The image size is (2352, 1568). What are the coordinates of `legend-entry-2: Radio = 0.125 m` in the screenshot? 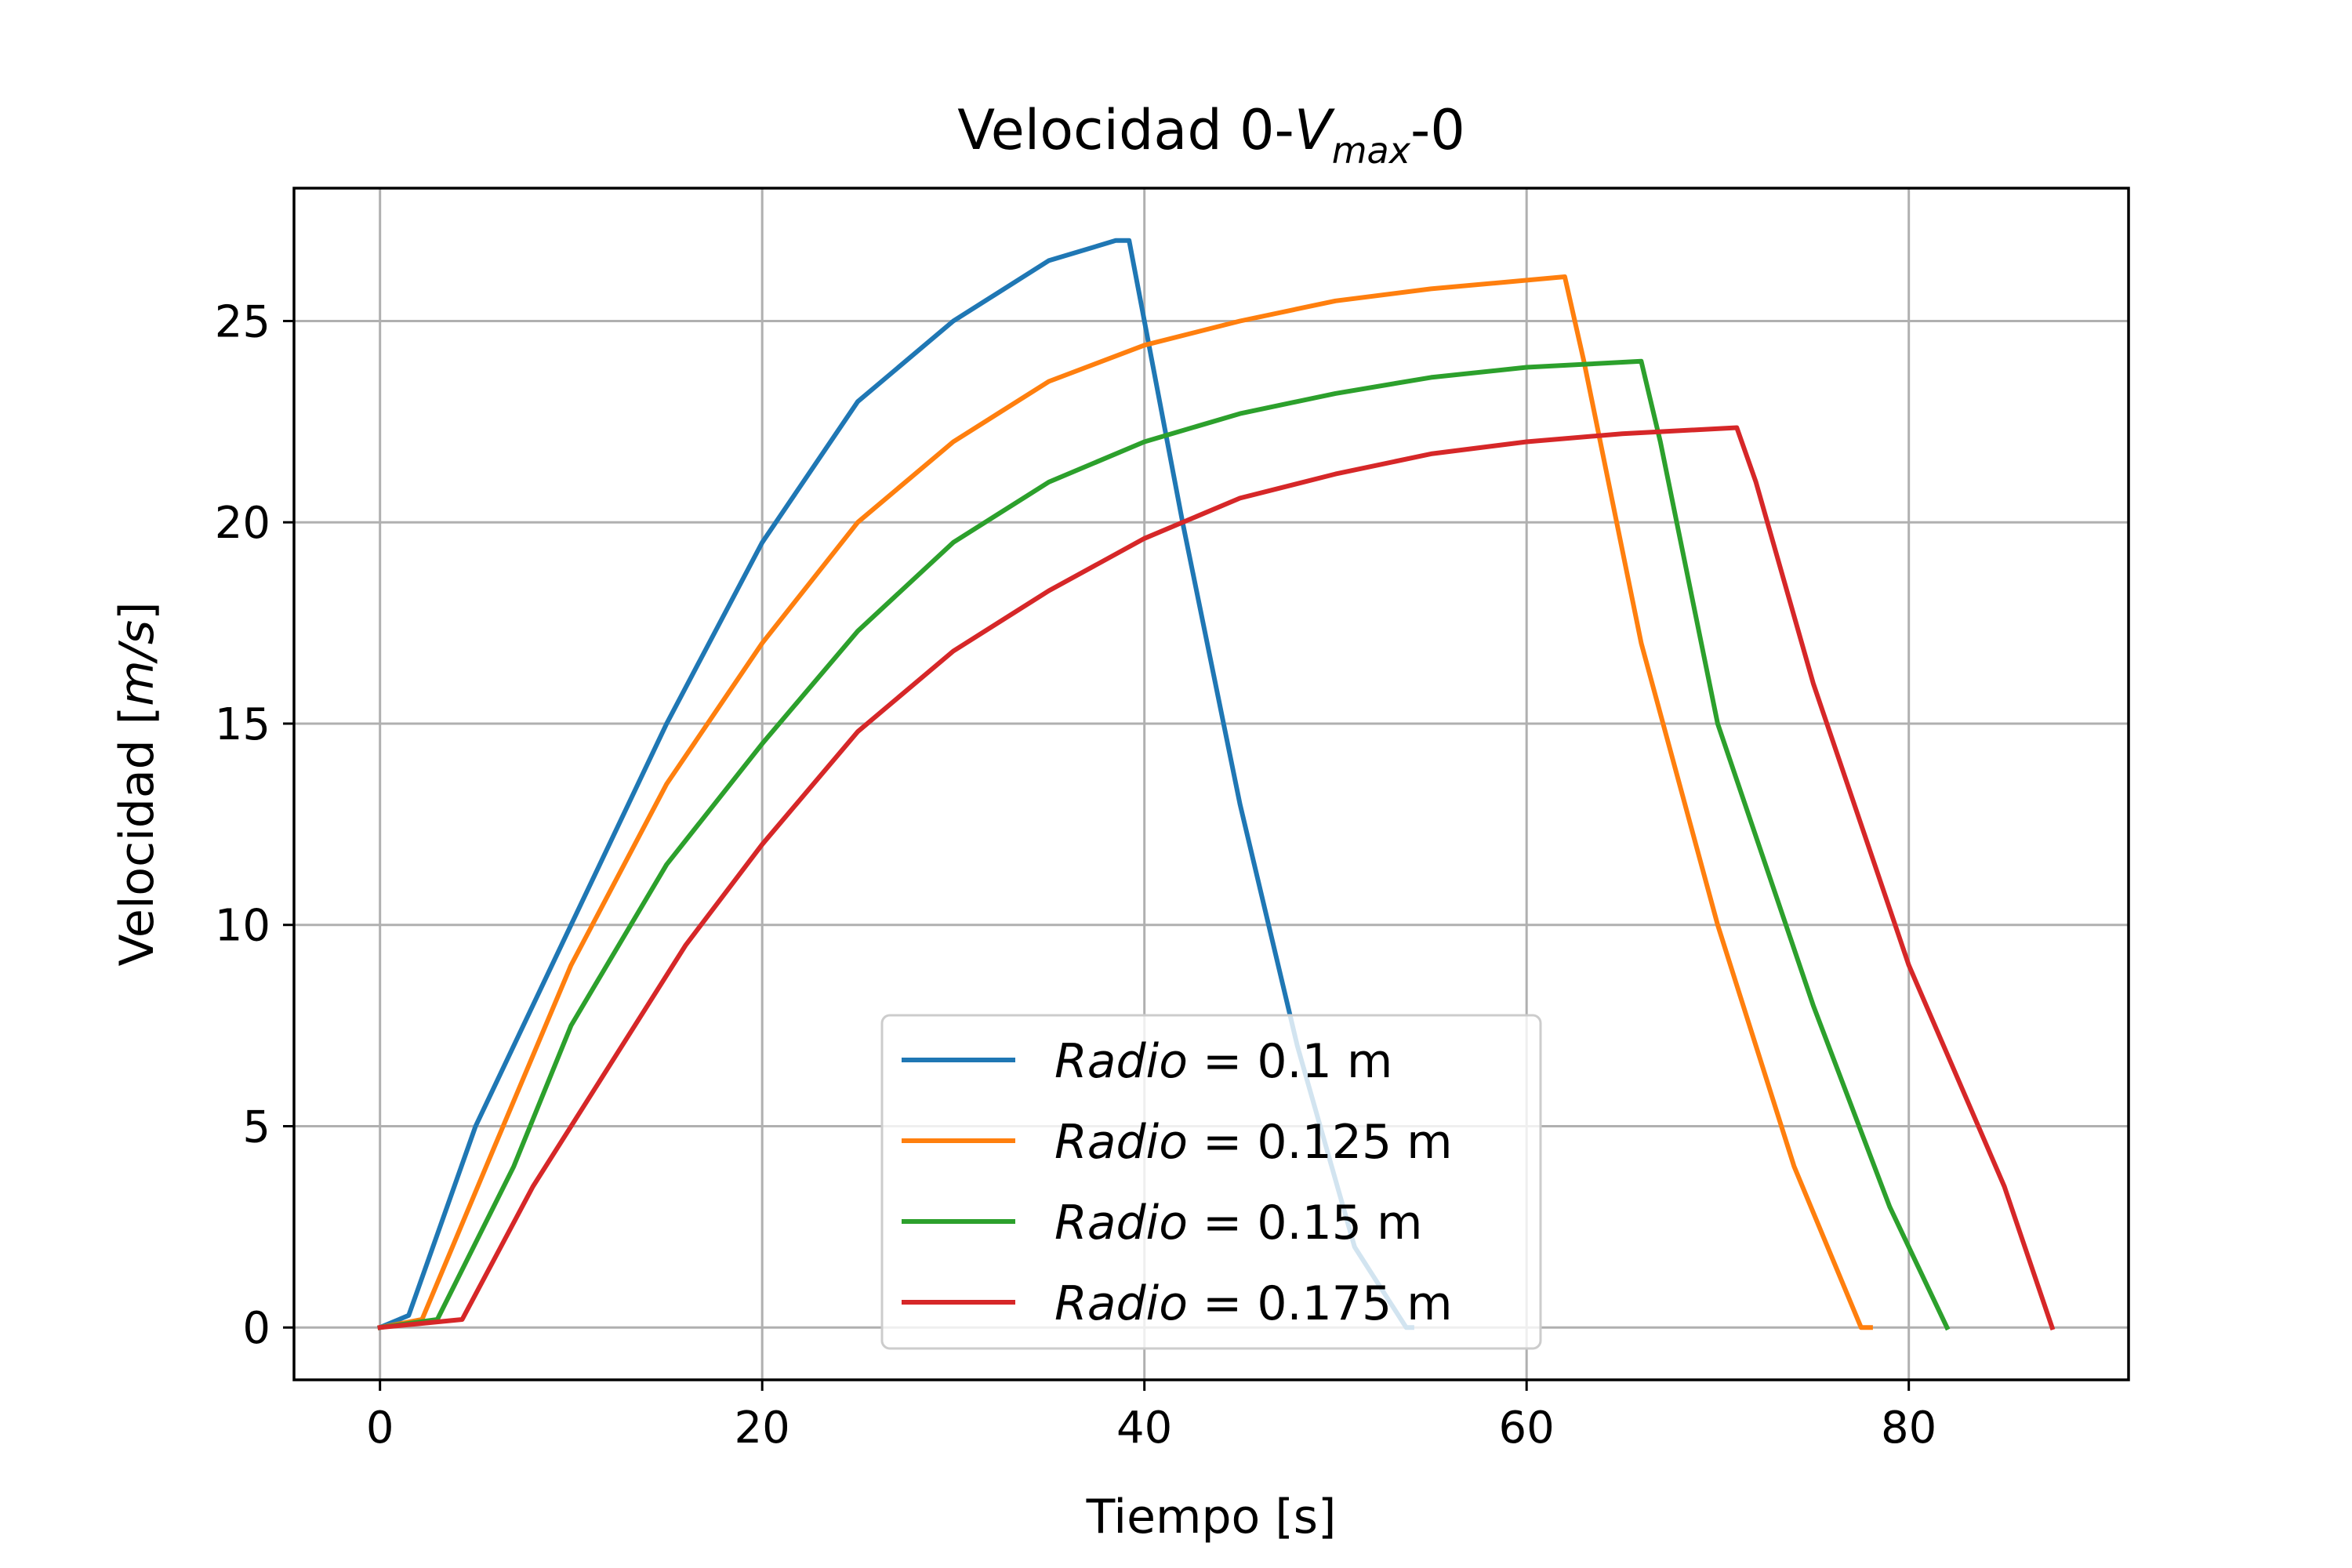 It's located at (1253, 1142).